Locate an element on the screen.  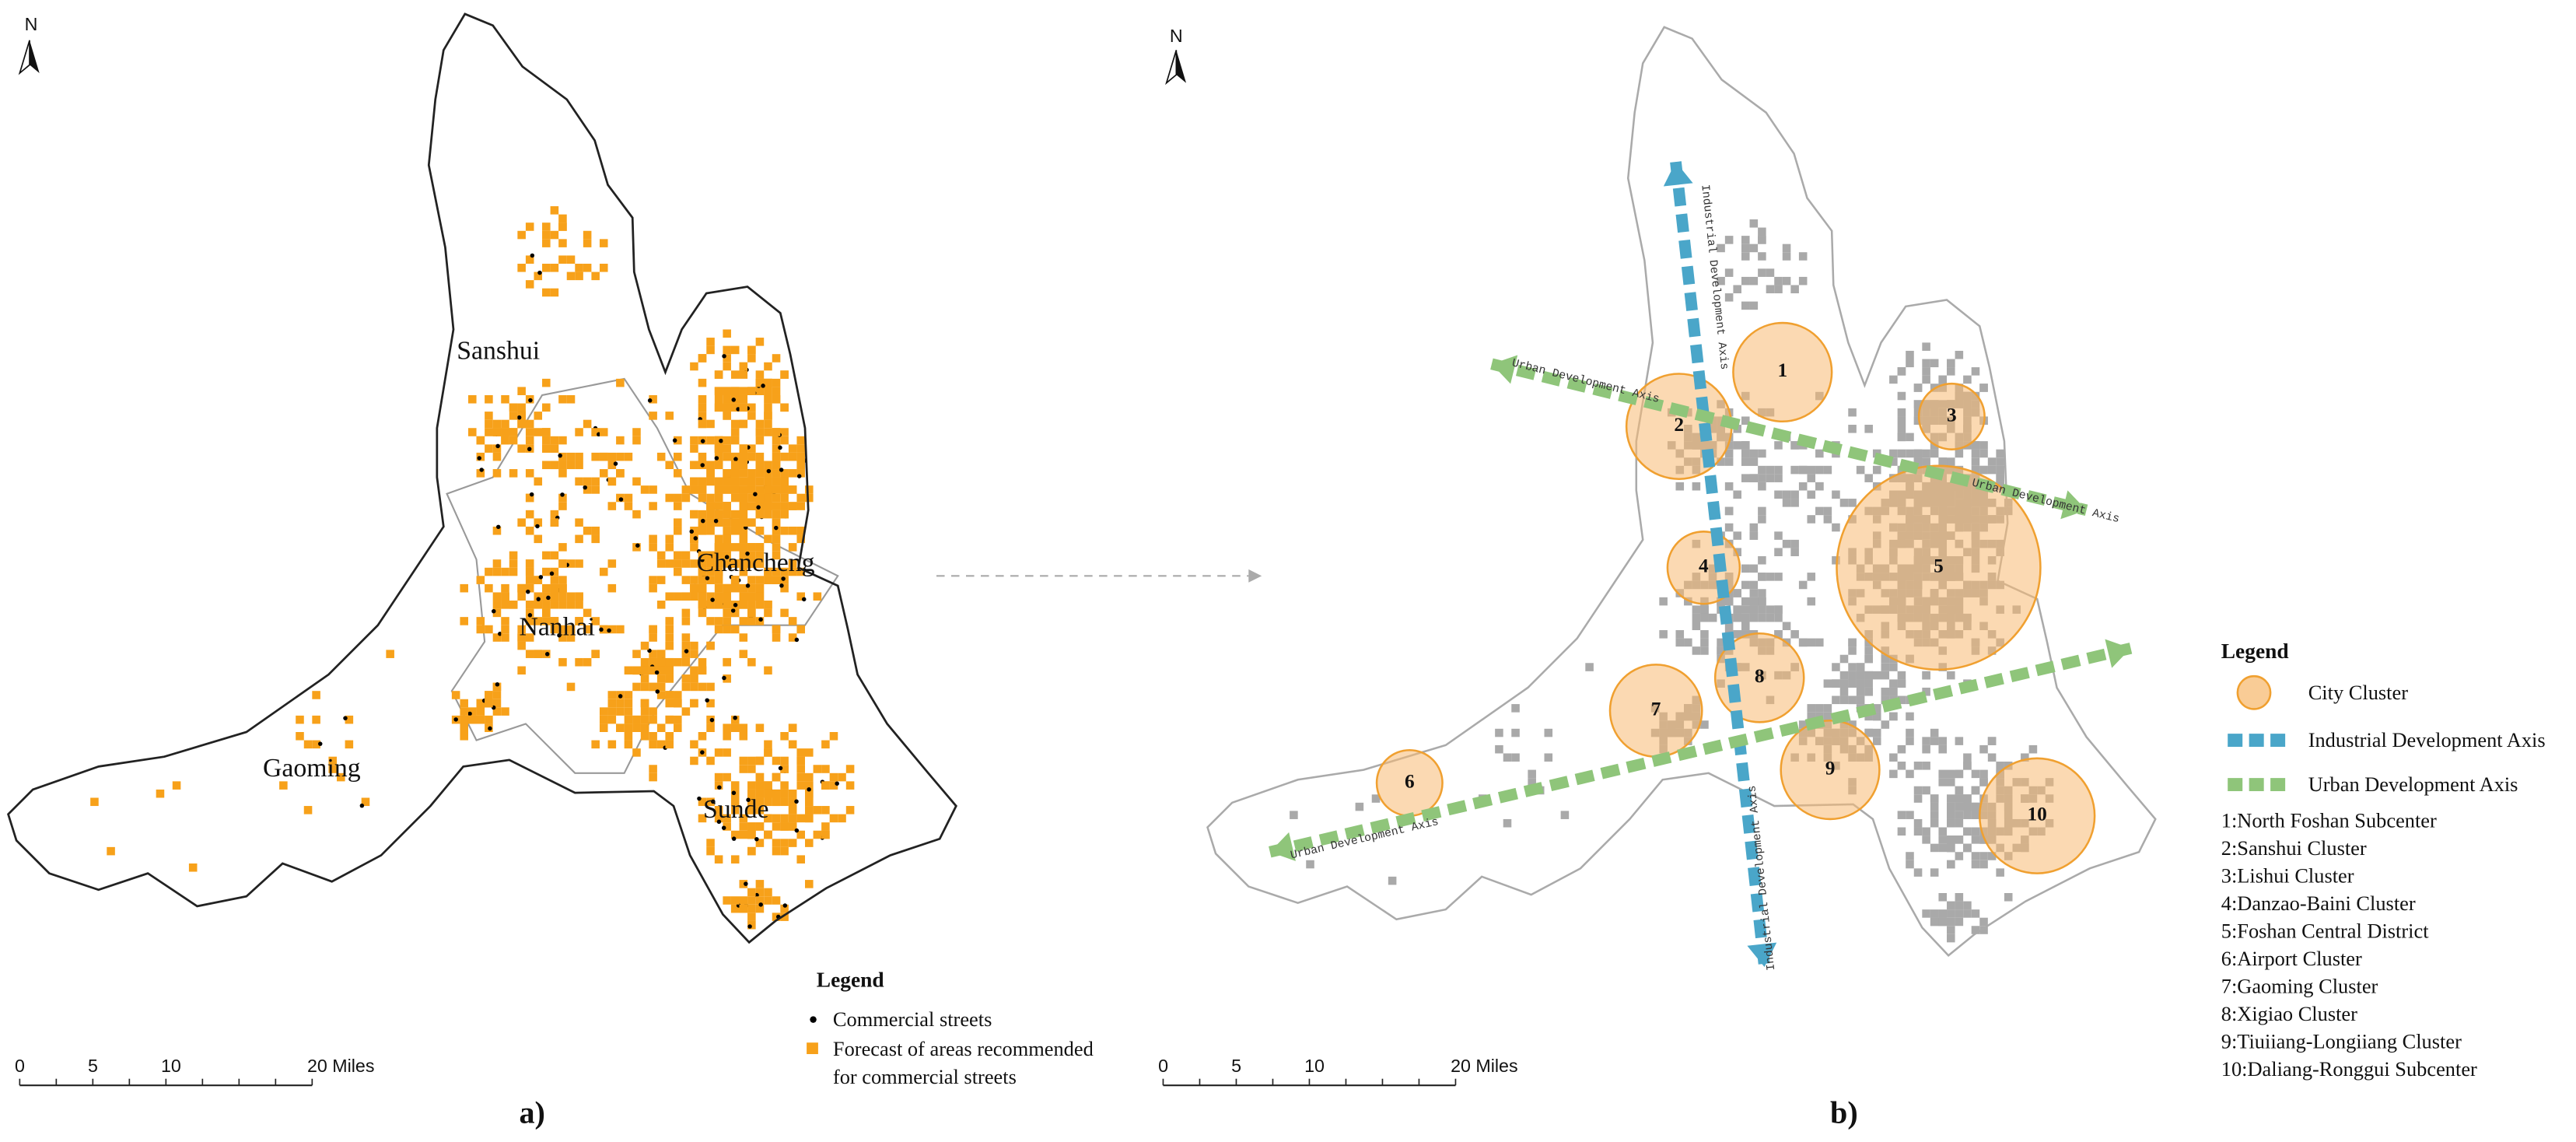
cluster-number: 4 is located at coordinates (1704, 566).